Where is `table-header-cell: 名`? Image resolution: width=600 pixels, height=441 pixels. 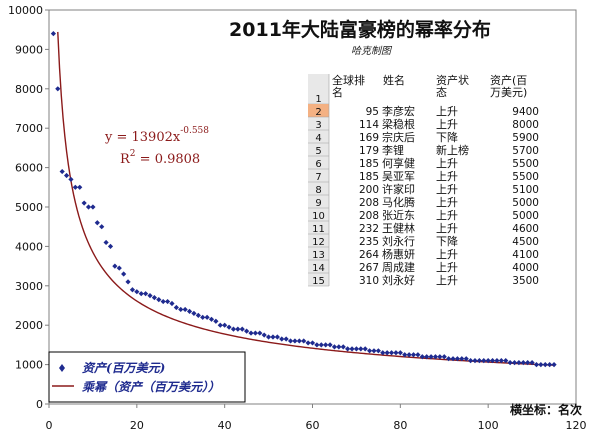
table-header-cell: 名 is located at coordinates (337, 92).